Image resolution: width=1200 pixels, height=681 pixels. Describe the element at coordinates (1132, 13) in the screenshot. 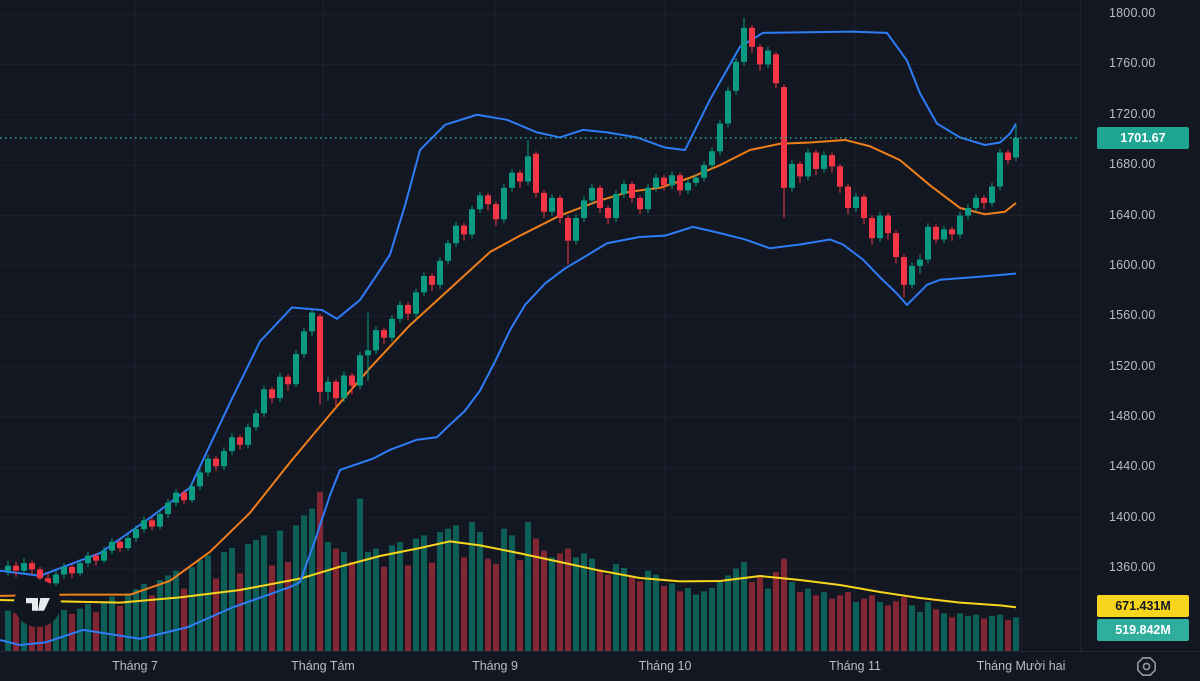

I see `price-tick-label: 1800.00` at that location.